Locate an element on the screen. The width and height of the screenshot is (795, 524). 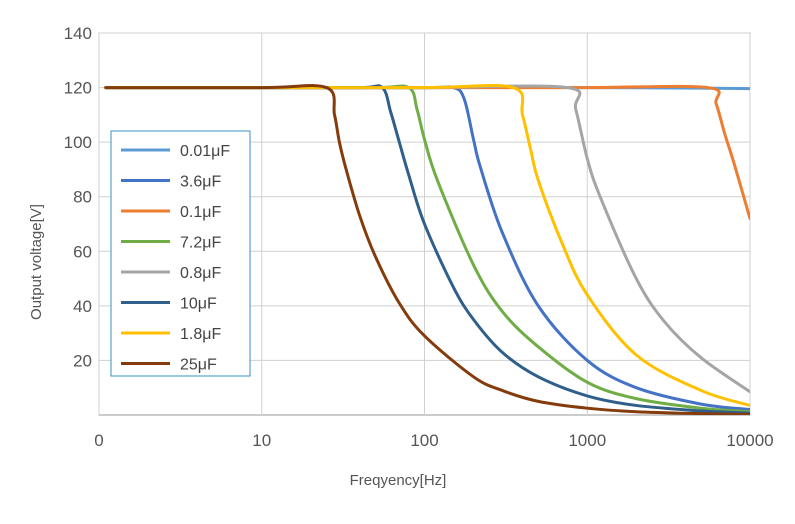
x-tick-label: 10 is located at coordinates (261, 440).